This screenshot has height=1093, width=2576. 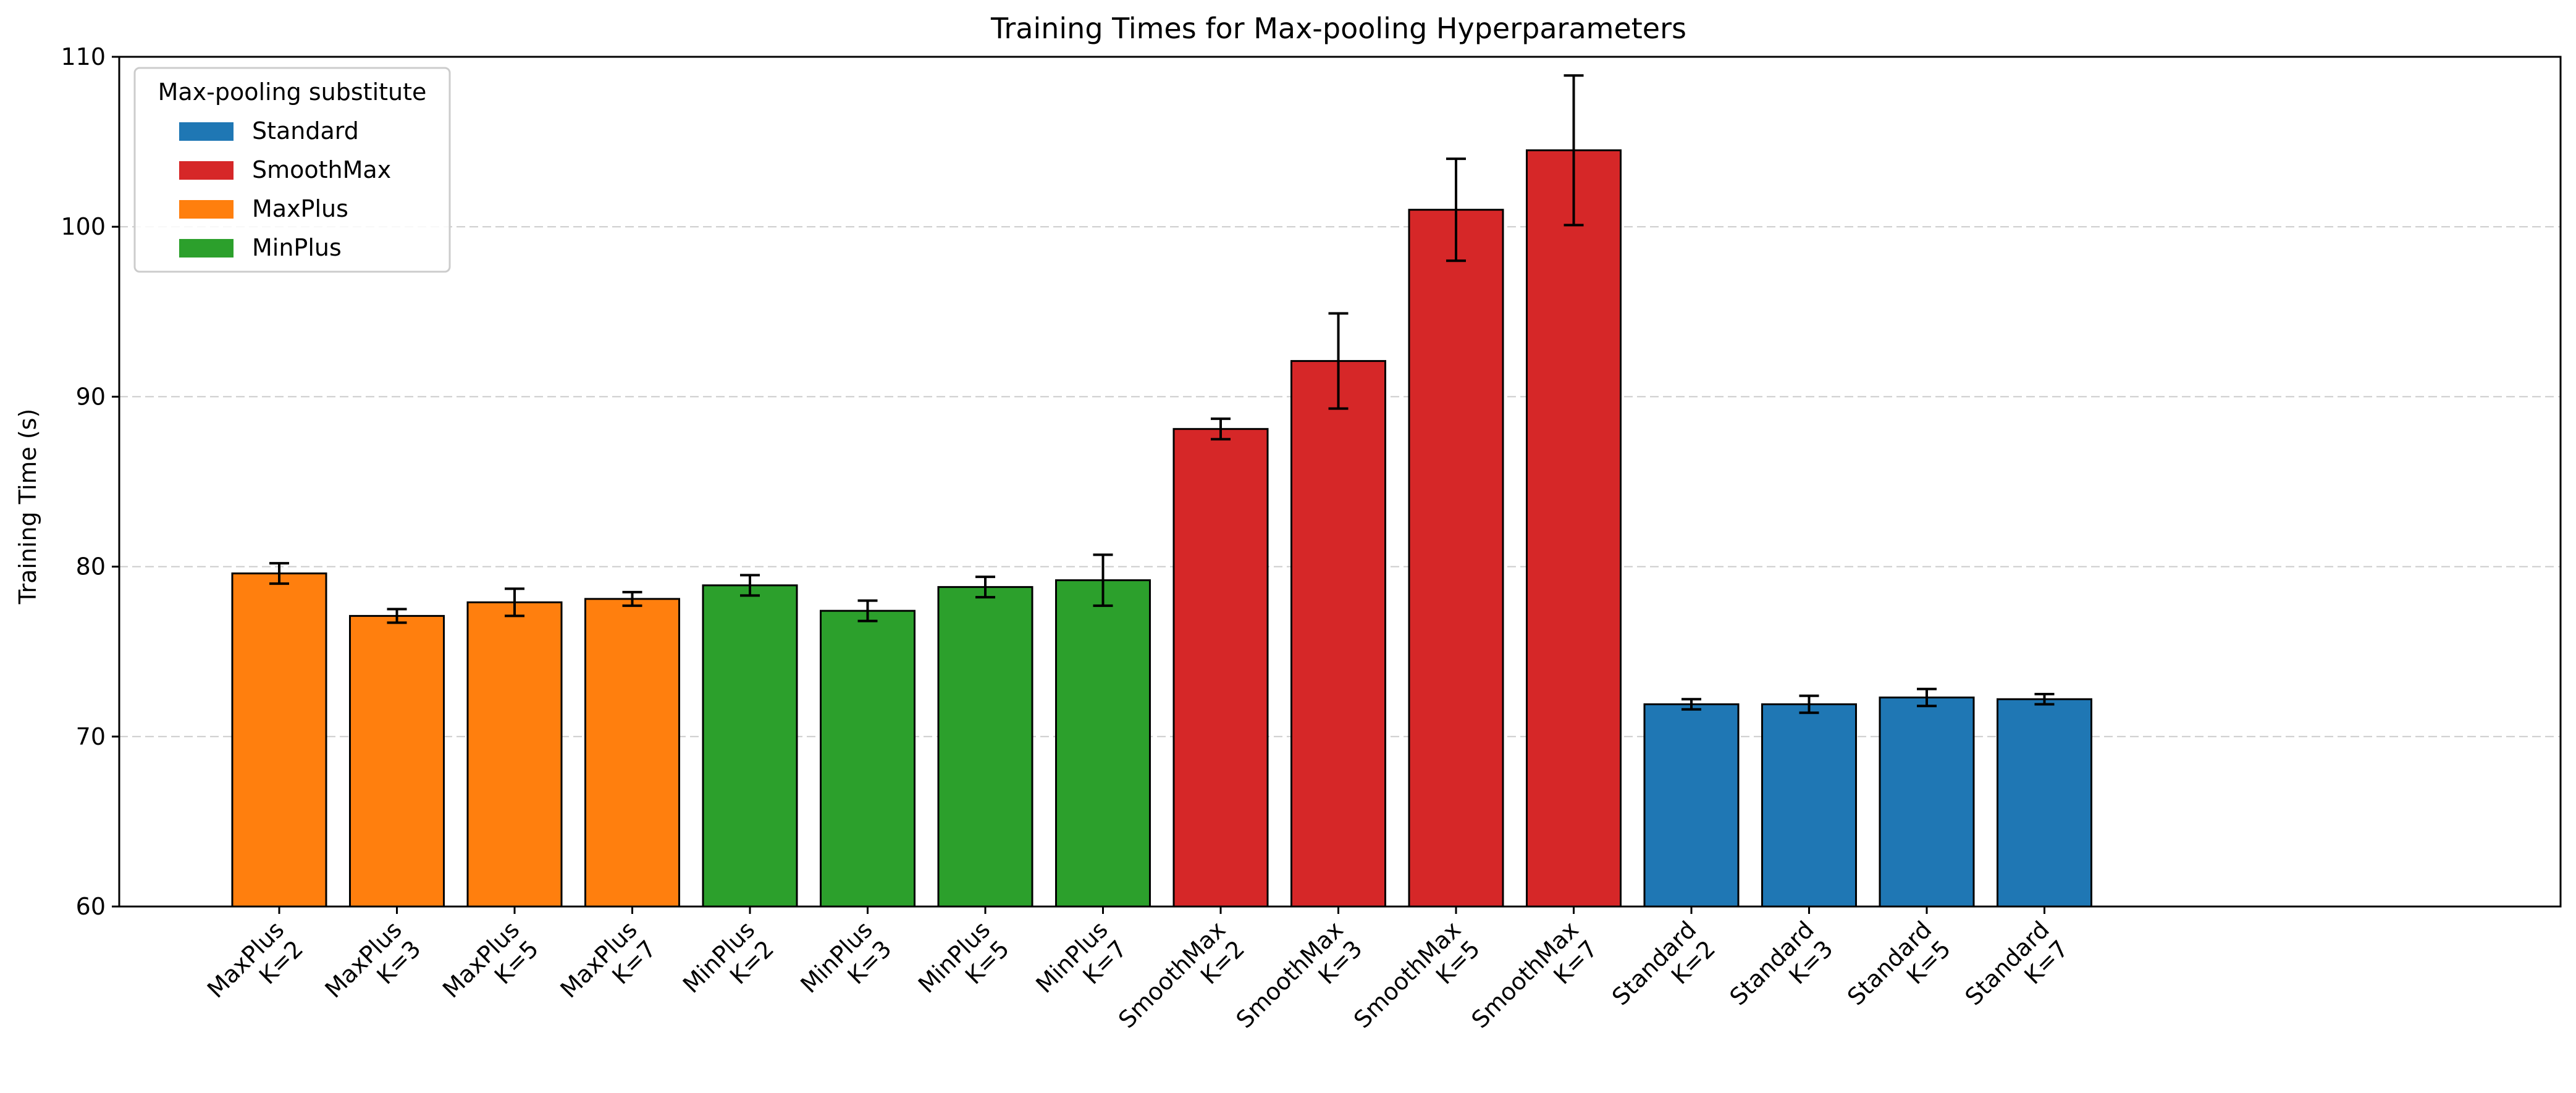 What do you see at coordinates (27, 507) in the screenshot?
I see `y-axis-label: Training Time (s)` at bounding box center [27, 507].